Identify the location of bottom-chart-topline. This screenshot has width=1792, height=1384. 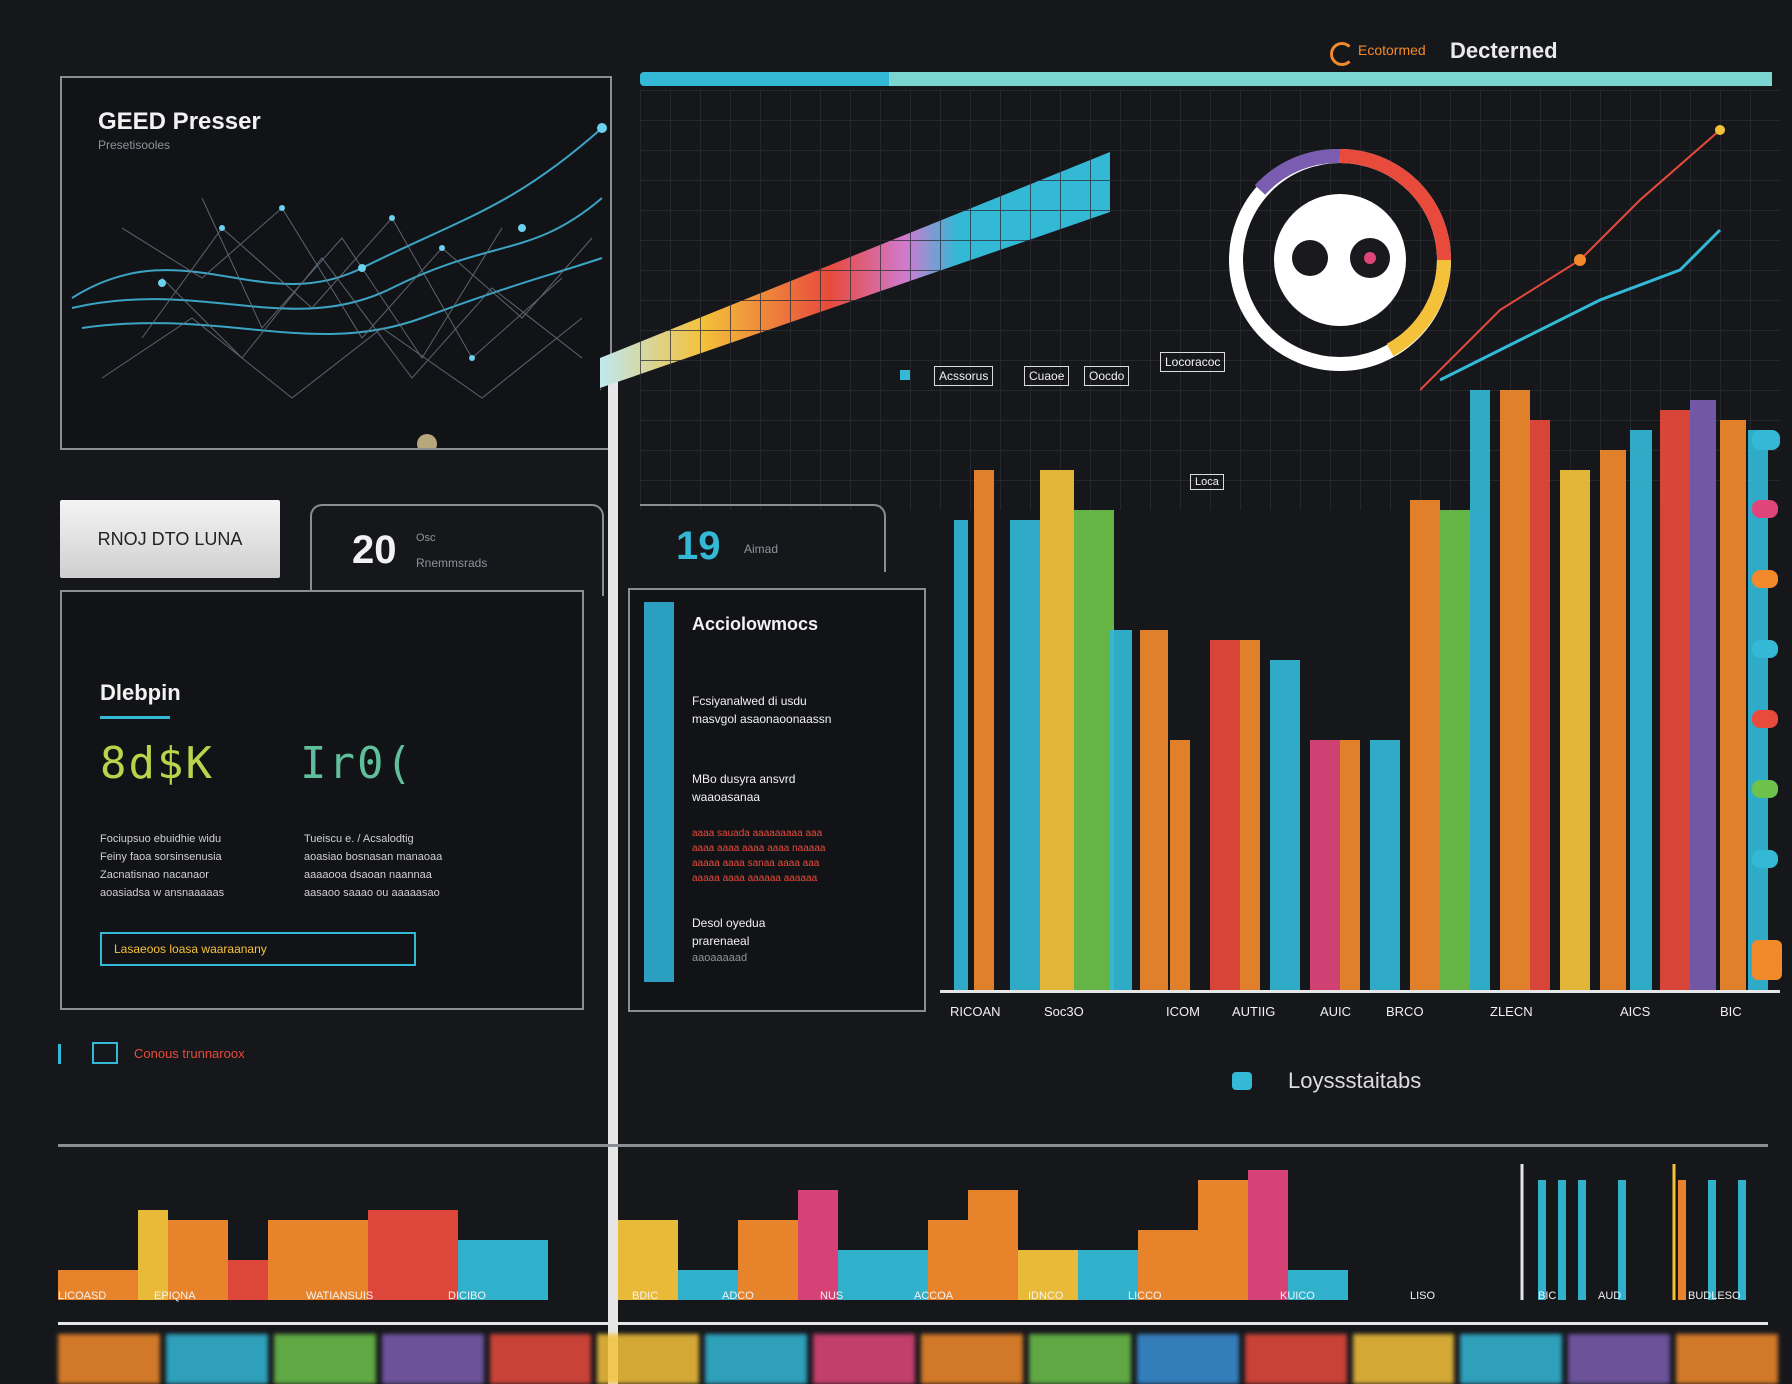
(913, 1145).